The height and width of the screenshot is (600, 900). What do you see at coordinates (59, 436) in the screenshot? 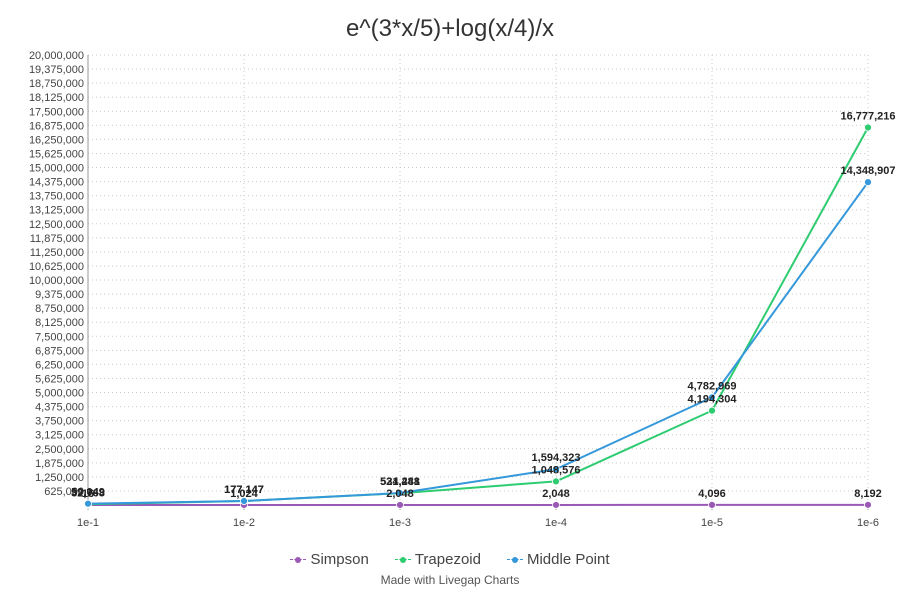
I see `y-tick-label: 3,125,000` at bounding box center [59, 436].